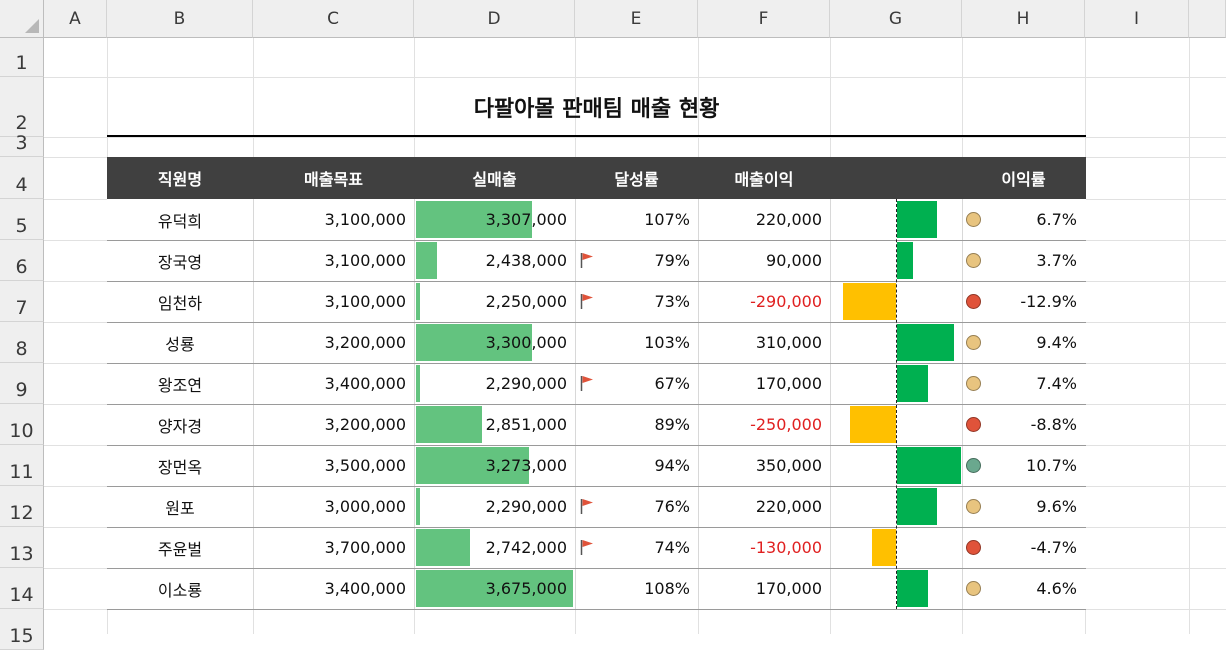 The height and width of the screenshot is (650, 1226). Describe the element at coordinates (365, 506) in the screenshot. I see `cell-target: 3,000,000` at that location.